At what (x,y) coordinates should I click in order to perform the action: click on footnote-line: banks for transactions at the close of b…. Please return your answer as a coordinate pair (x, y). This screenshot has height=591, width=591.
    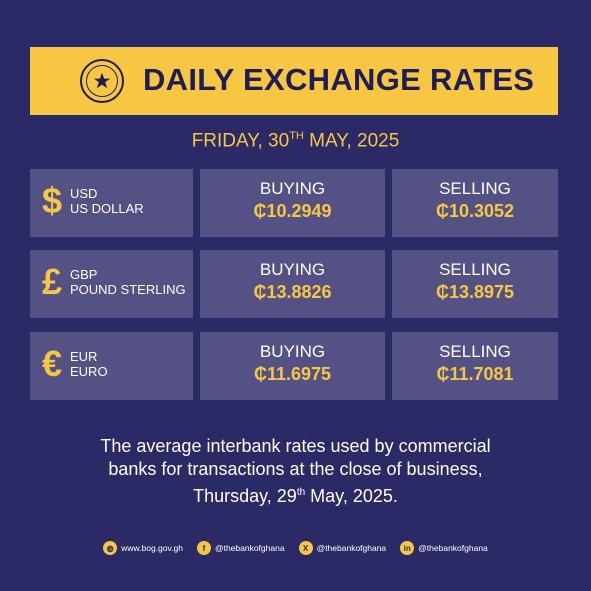
    Looking at the image, I should click on (295, 469).